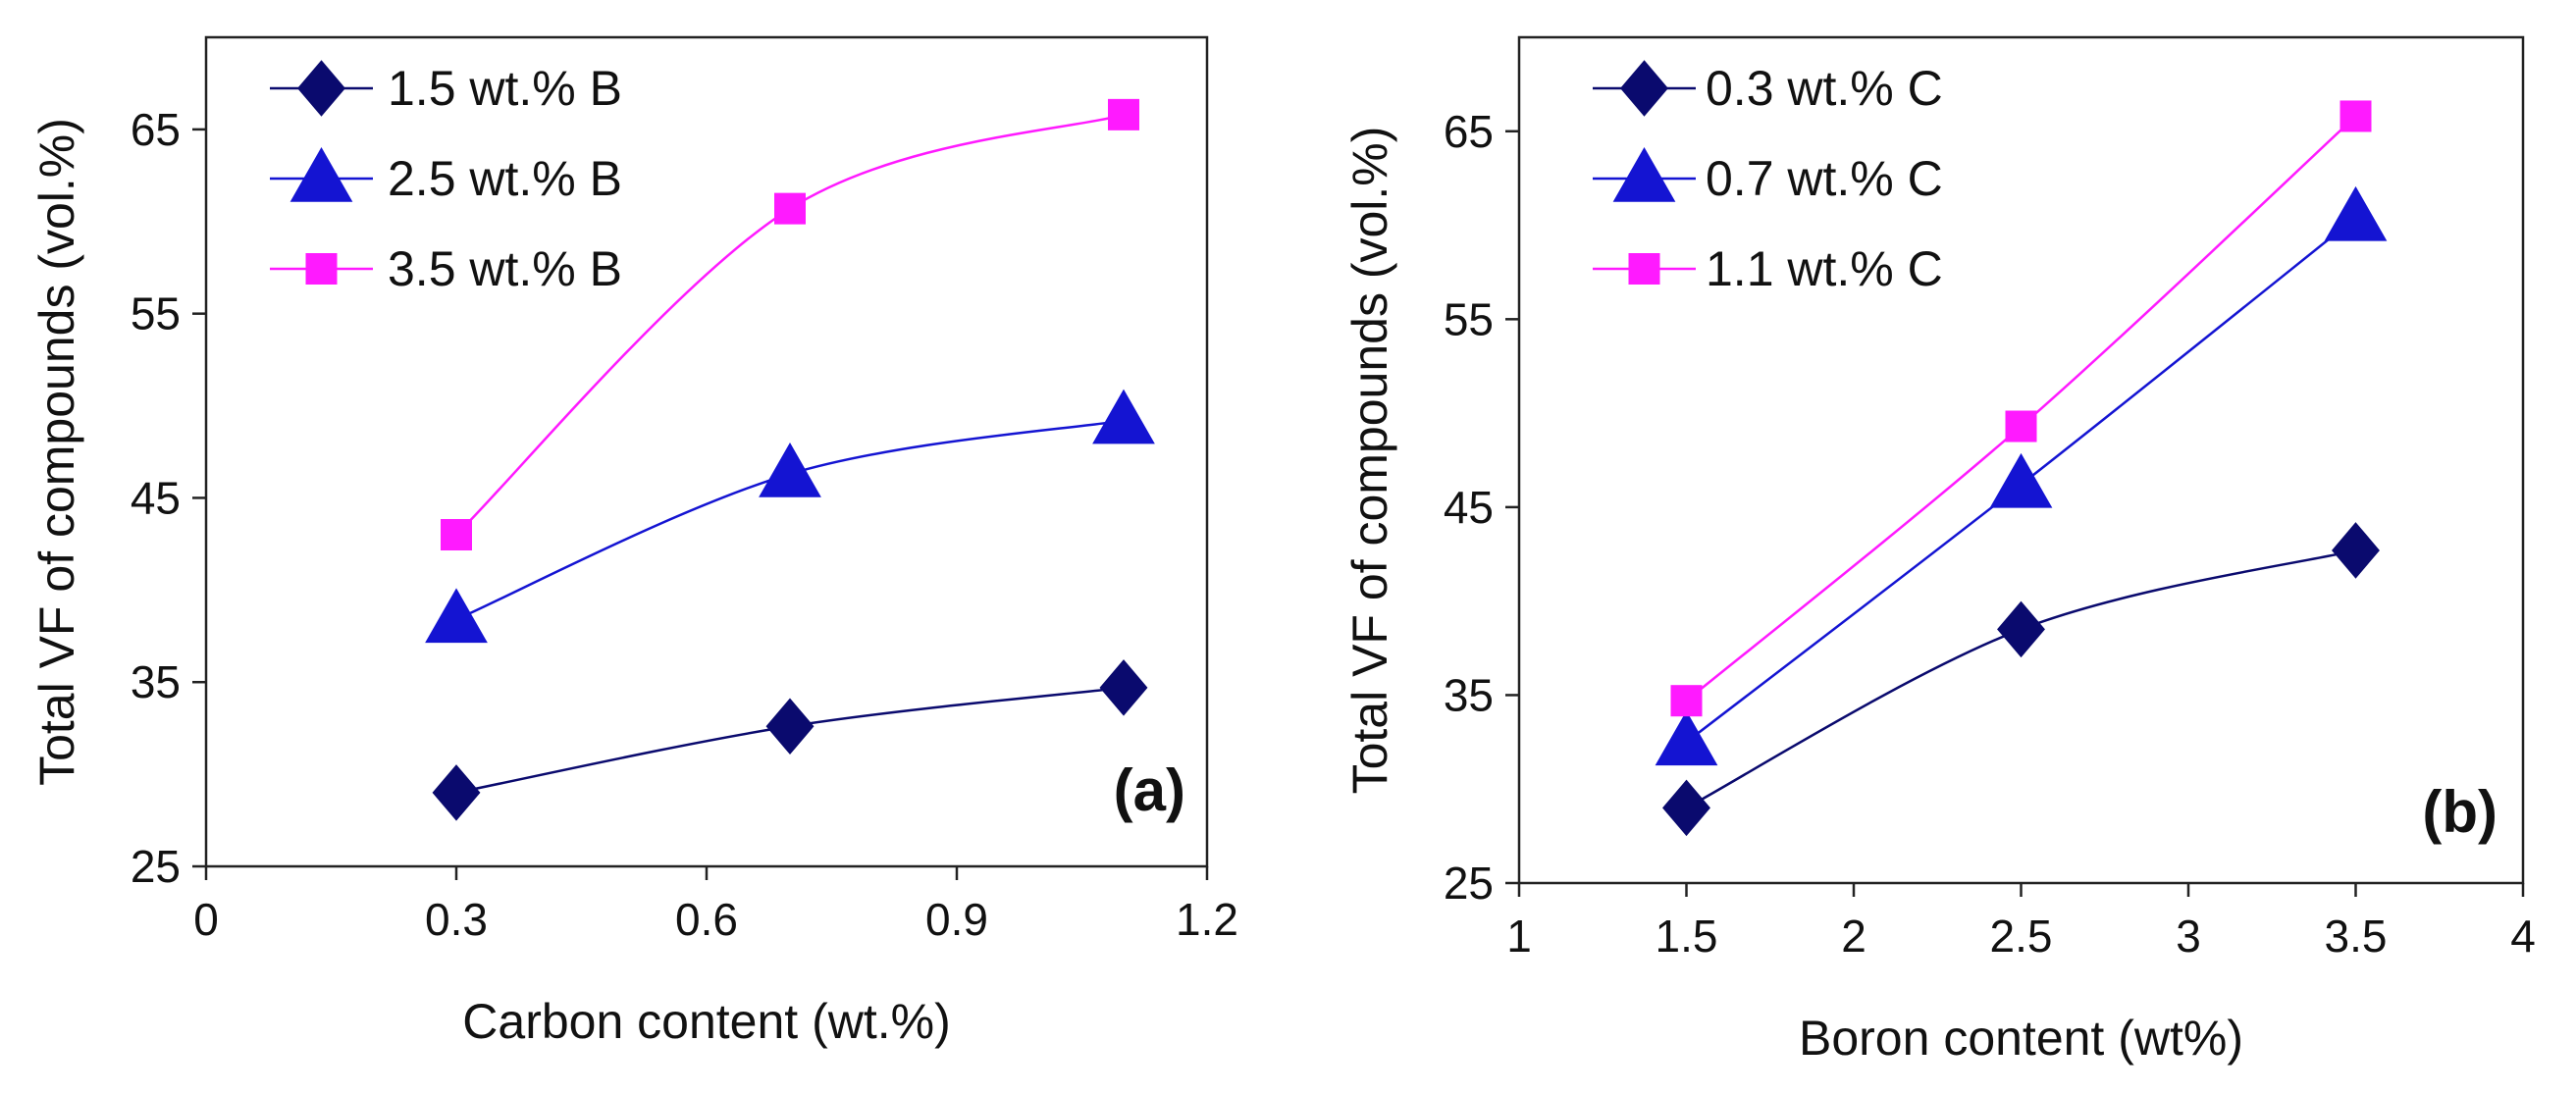 Image resolution: width=2576 pixels, height=1094 pixels. What do you see at coordinates (706, 1021) in the screenshot?
I see `panel-a-x-axis-title: Carbon content (wt.%)` at bounding box center [706, 1021].